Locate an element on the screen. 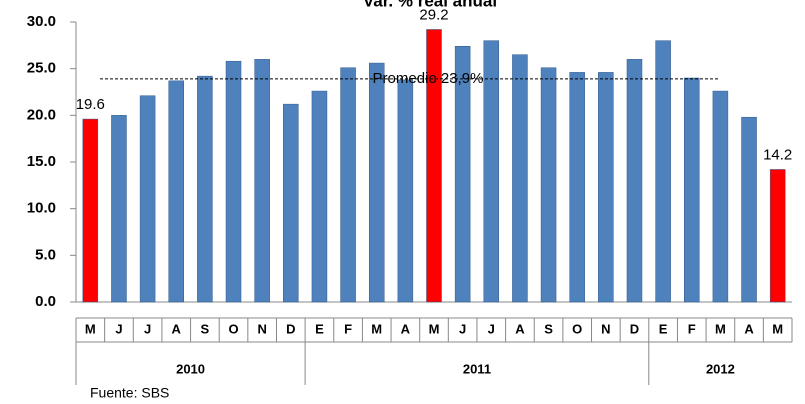 This screenshot has height=404, width=805. data-label: 29.2 is located at coordinates (433, 14).